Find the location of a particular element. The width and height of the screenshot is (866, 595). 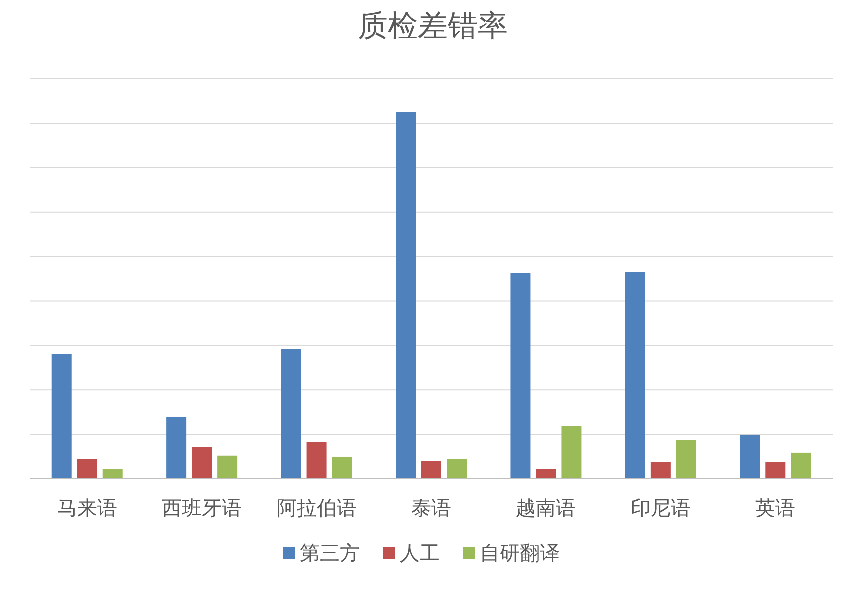

legend-label: 人工 is located at coordinates (420, 554).